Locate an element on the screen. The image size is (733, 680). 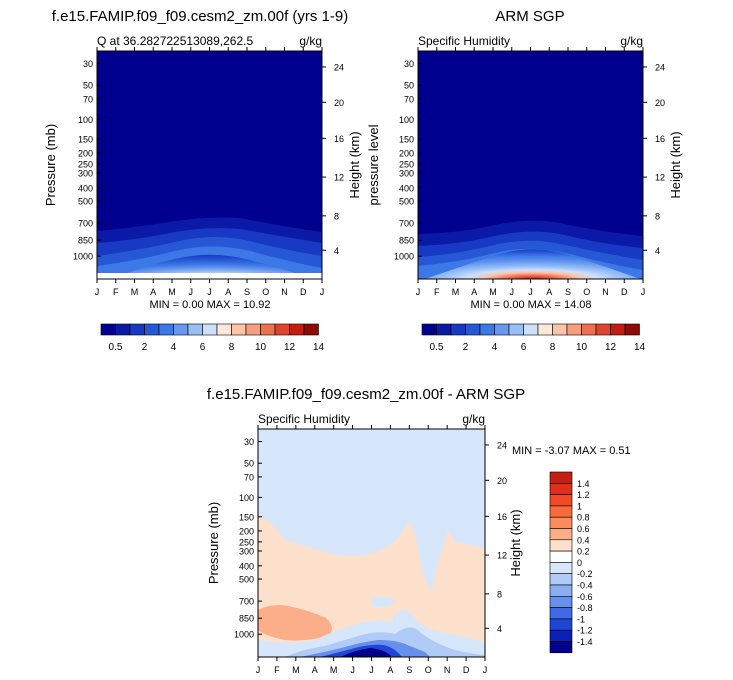
colorbar-label: 0.5 is located at coordinates (437, 347).